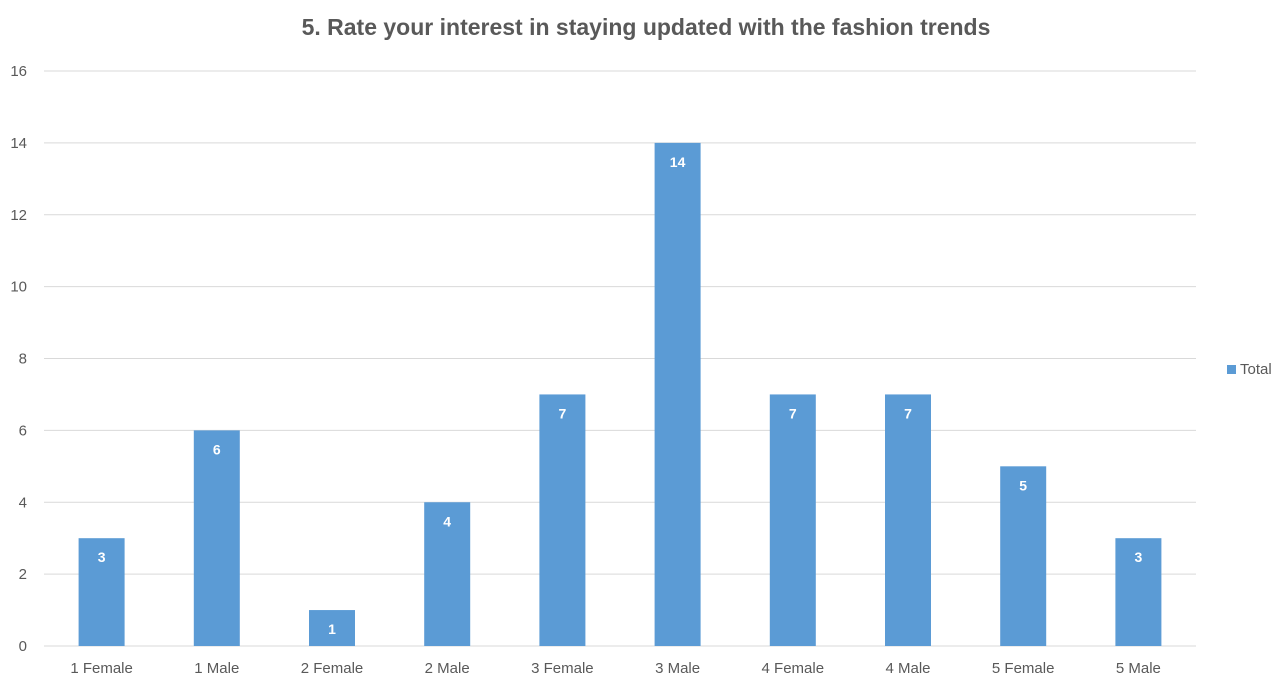  I want to click on x-tick-label: 5 Male, so click(1138, 668).